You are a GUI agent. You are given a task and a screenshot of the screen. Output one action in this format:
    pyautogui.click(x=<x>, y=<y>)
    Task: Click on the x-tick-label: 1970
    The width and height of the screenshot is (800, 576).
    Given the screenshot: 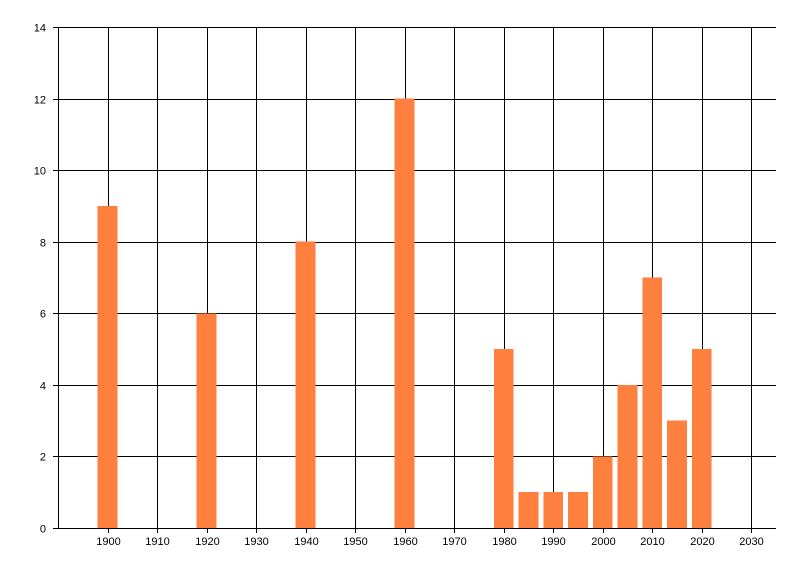 What is the action you would take?
    pyautogui.click(x=454, y=542)
    